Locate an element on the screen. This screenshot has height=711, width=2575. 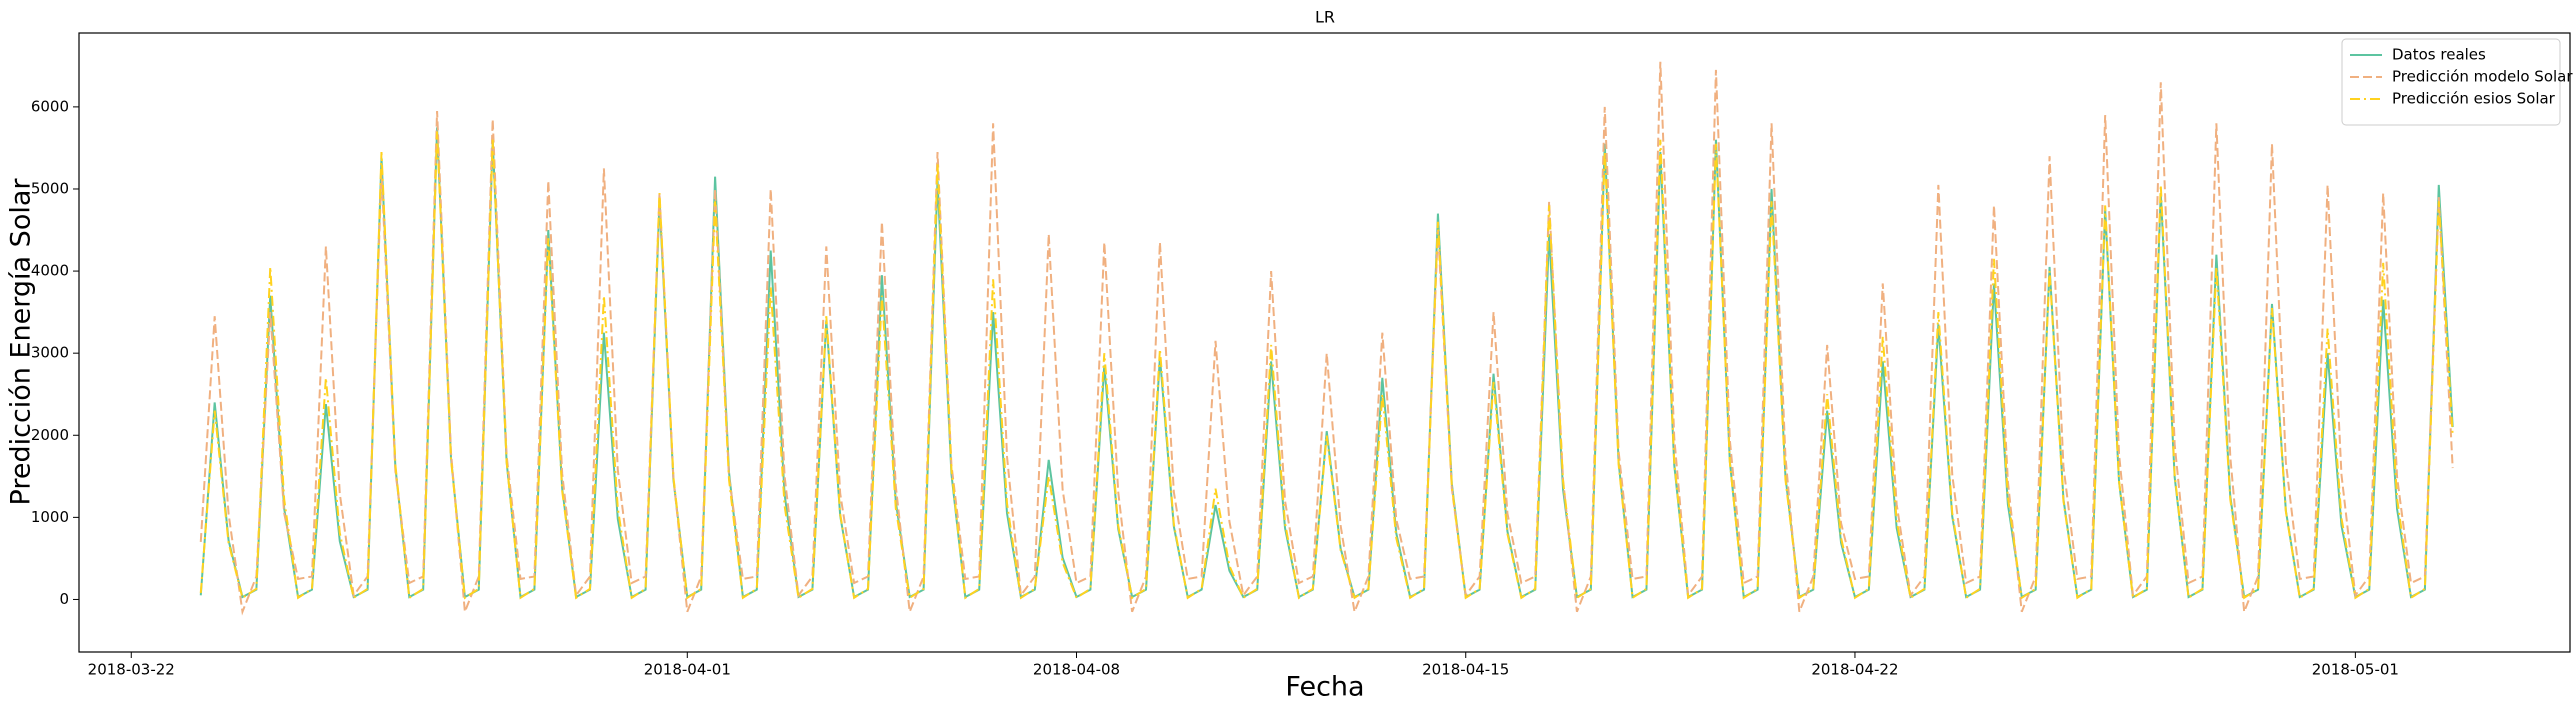
x-tick-label: 2018-04-01 is located at coordinates (687, 670).